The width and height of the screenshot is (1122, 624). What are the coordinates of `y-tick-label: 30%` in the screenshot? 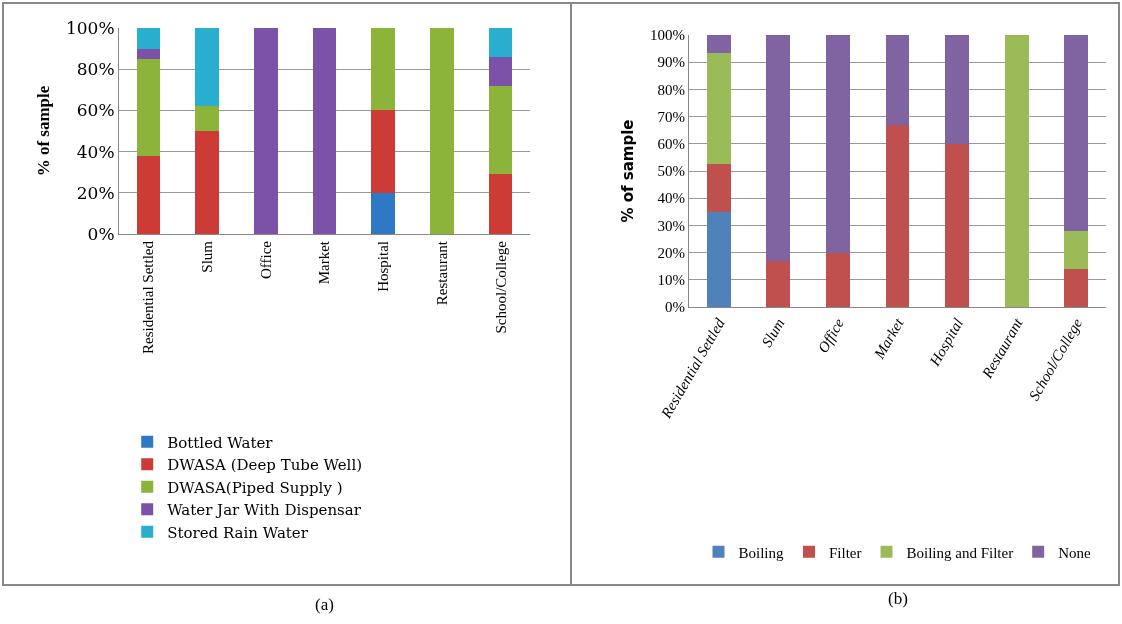 It's located at (671, 225).